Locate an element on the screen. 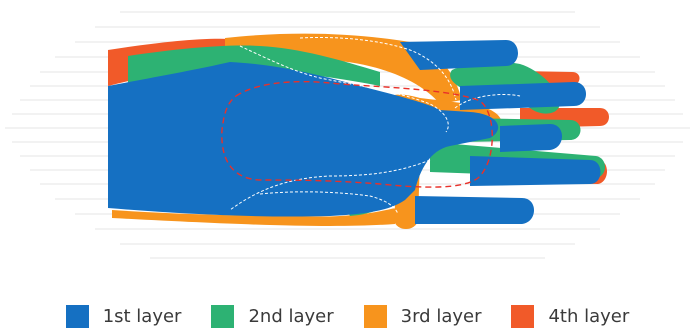  legend-item-4th-layer: 4th layer is located at coordinates (570, 316).